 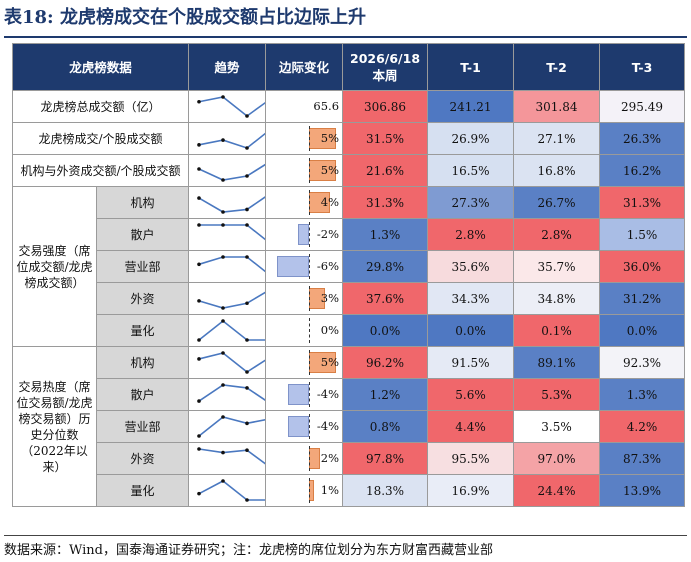 I want to click on value-cell: 5.3%, so click(x=557, y=394).